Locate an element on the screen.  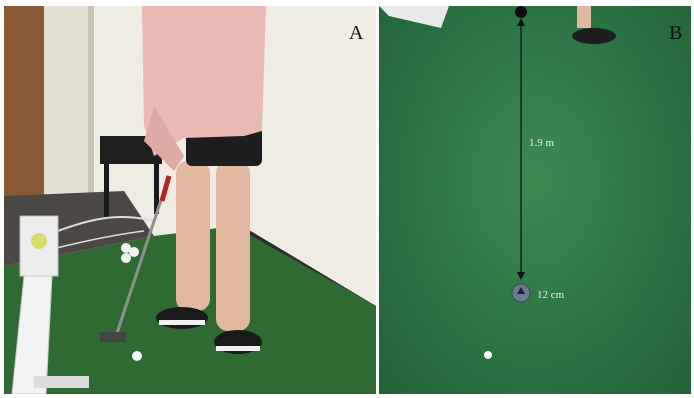
golfer-left-shoe is located at coordinates (182, 318).